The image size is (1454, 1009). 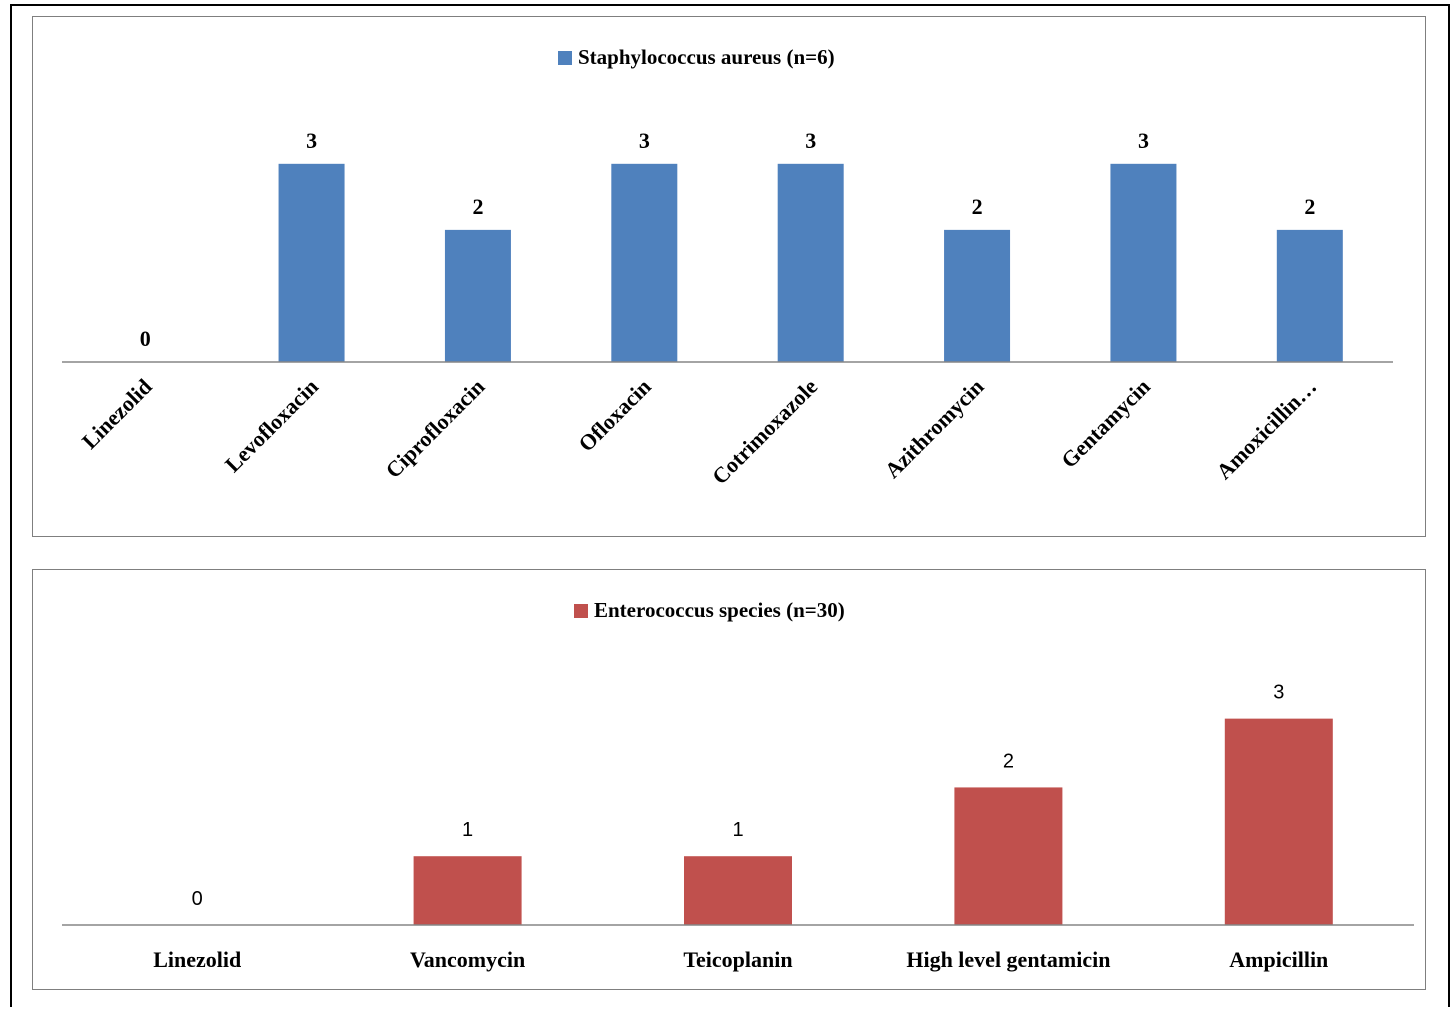 I want to click on legend-staphylococcus: Staphylococcus aureus (n=6), so click(x=696, y=57).